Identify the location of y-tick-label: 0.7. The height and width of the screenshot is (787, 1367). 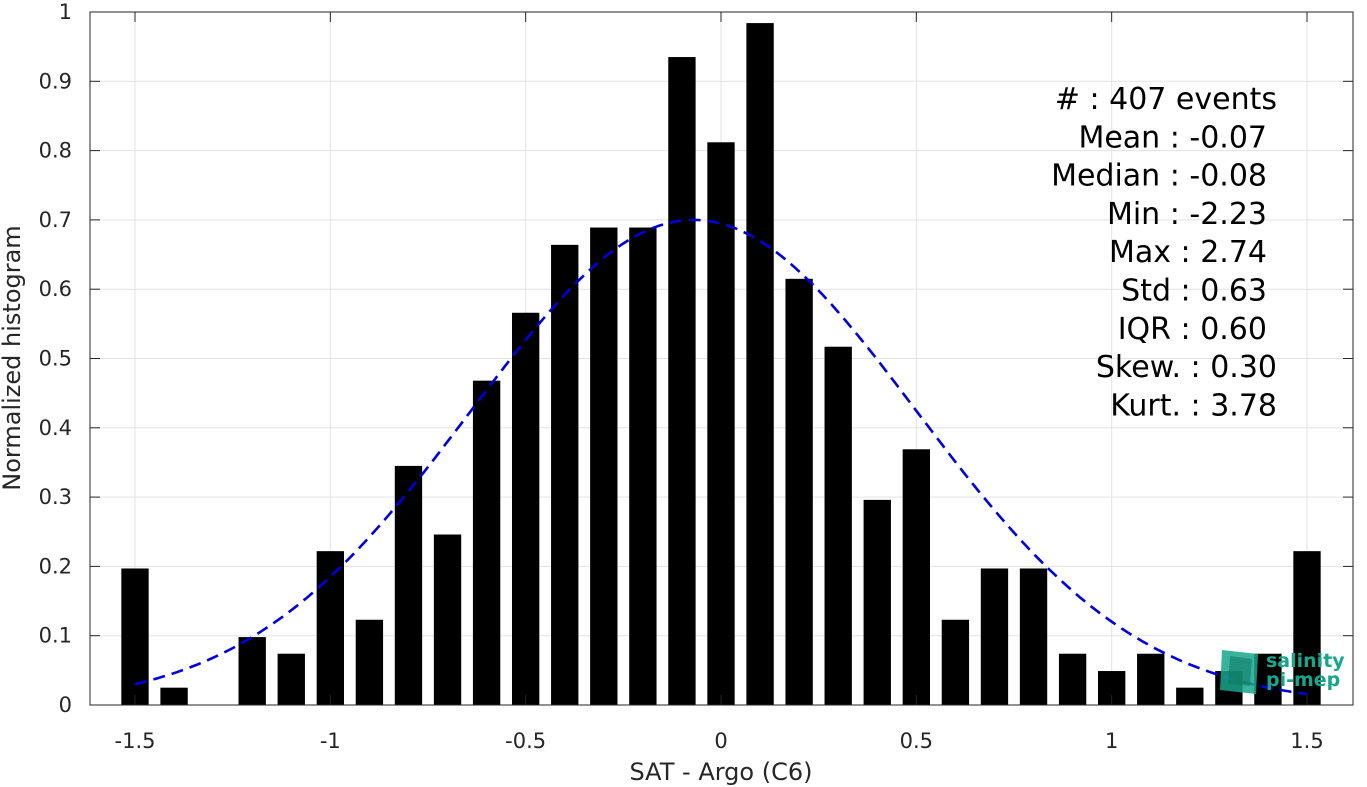
(55, 220).